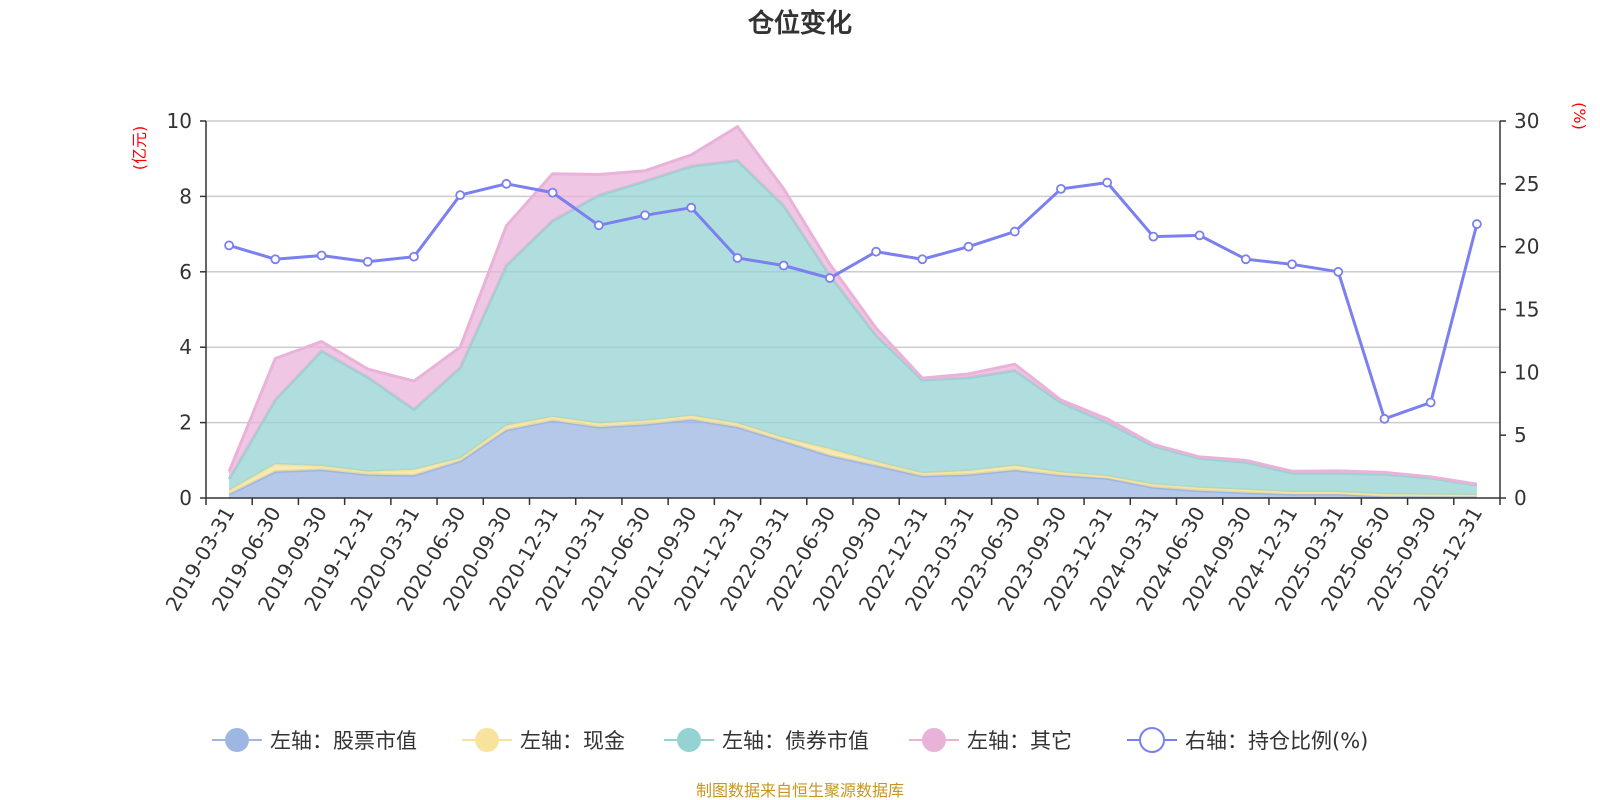 The height and width of the screenshot is (800, 1600). Describe the element at coordinates (1526, 121) in the screenshot. I see `right-tick-label: 30` at that location.